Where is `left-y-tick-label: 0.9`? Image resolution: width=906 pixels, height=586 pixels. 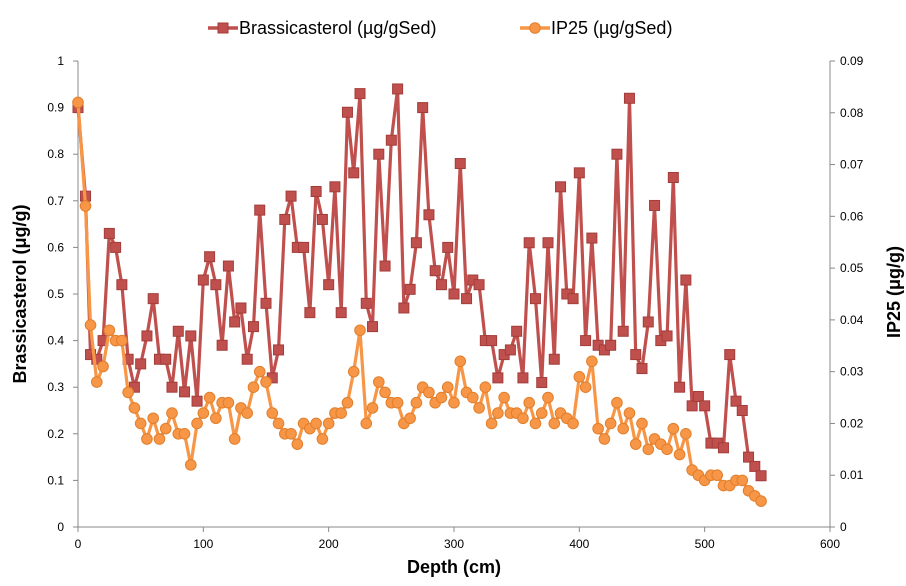
left-y-tick-label: 0.9 is located at coordinates (55, 108).